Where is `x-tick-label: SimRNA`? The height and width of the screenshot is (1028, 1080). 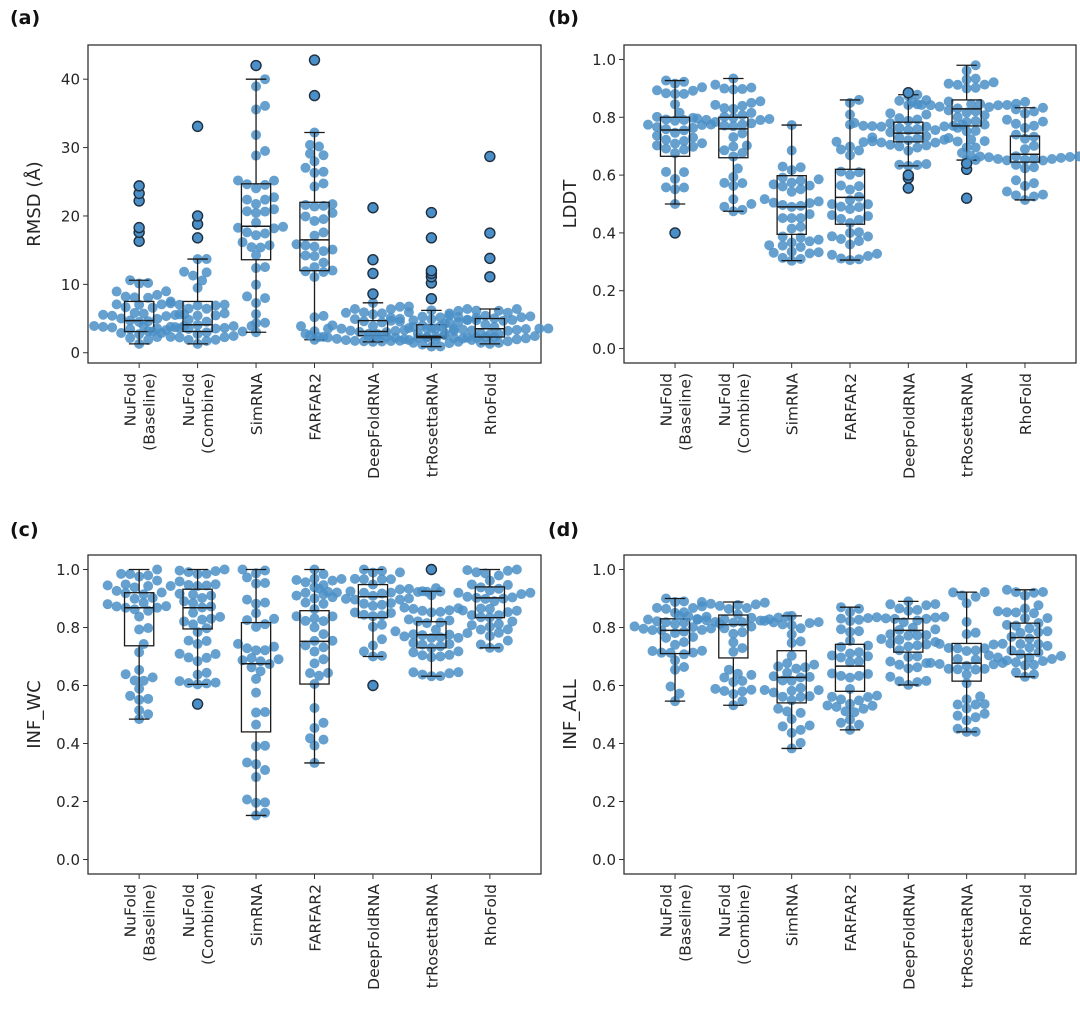
x-tick-label: SimRNA is located at coordinates (257, 915).